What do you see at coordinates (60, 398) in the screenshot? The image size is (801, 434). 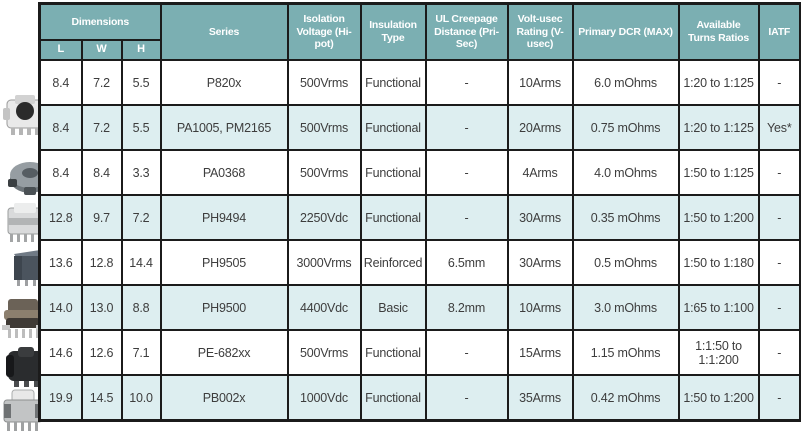 I see `cell-length: 19.9` at bounding box center [60, 398].